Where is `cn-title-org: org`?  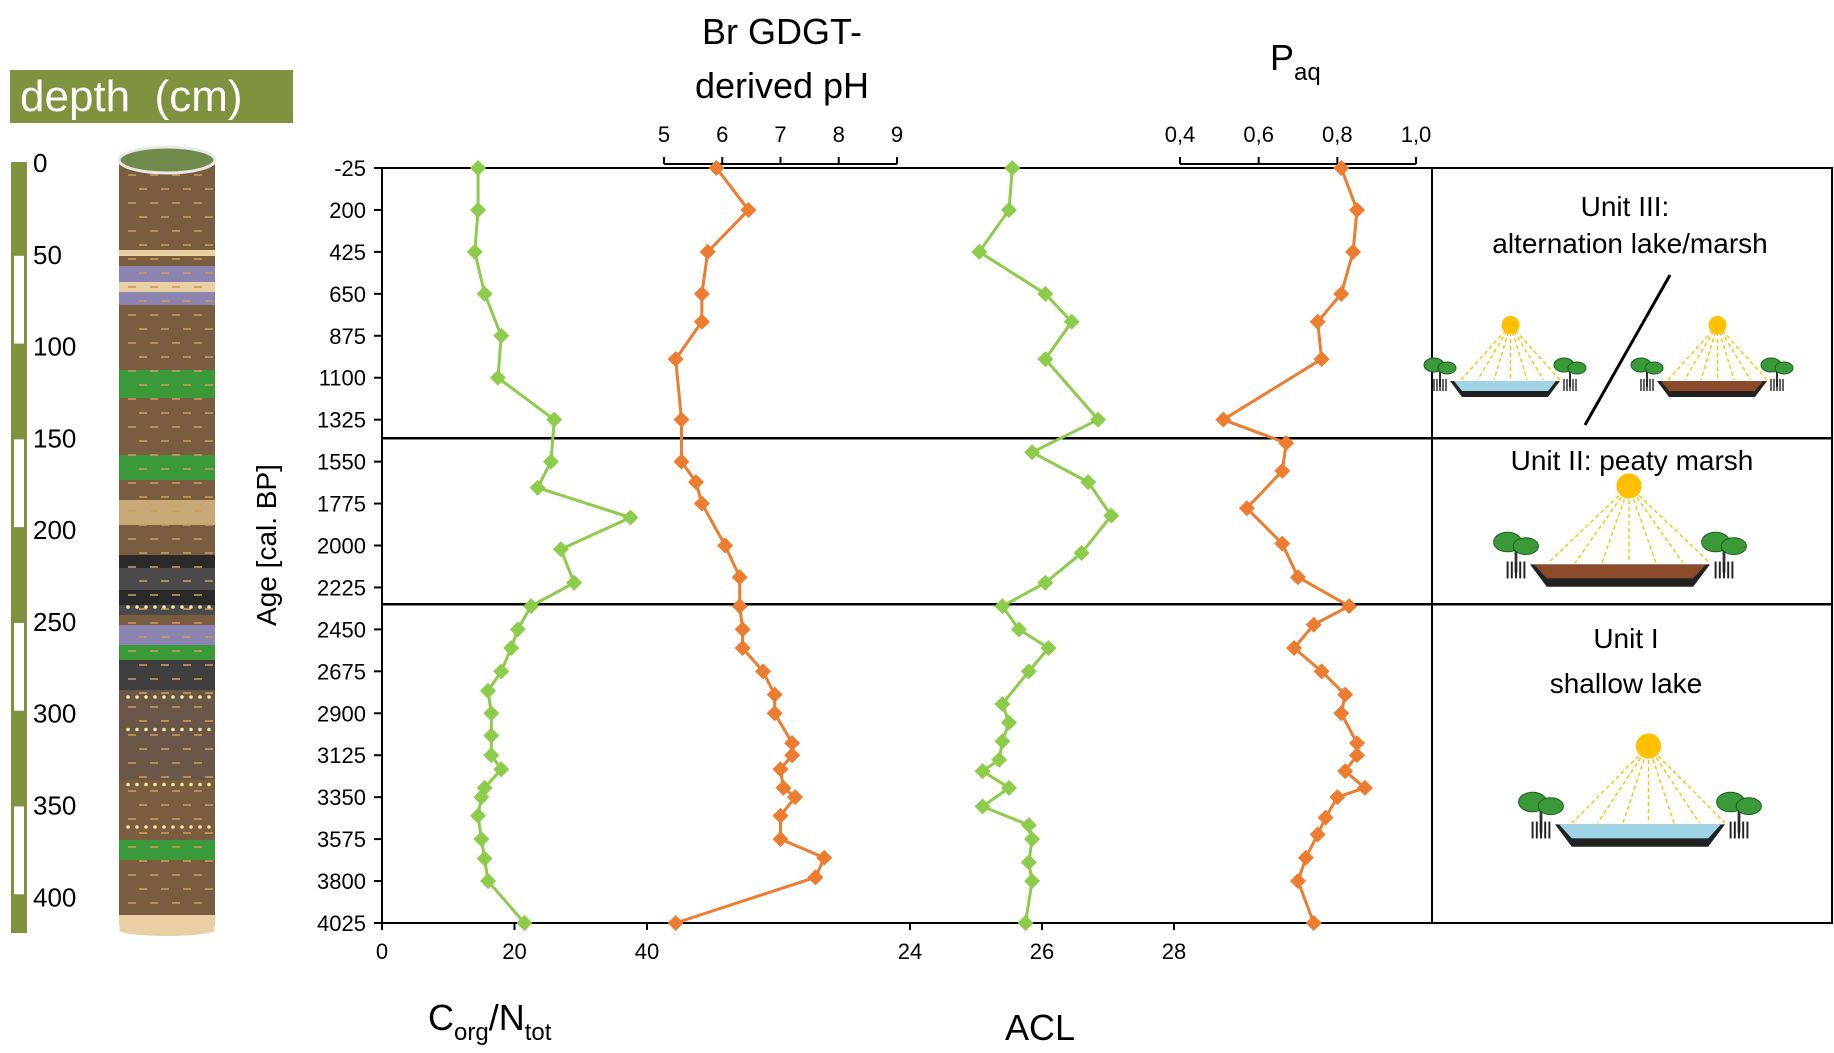 cn-title-org: org is located at coordinates (471, 1032).